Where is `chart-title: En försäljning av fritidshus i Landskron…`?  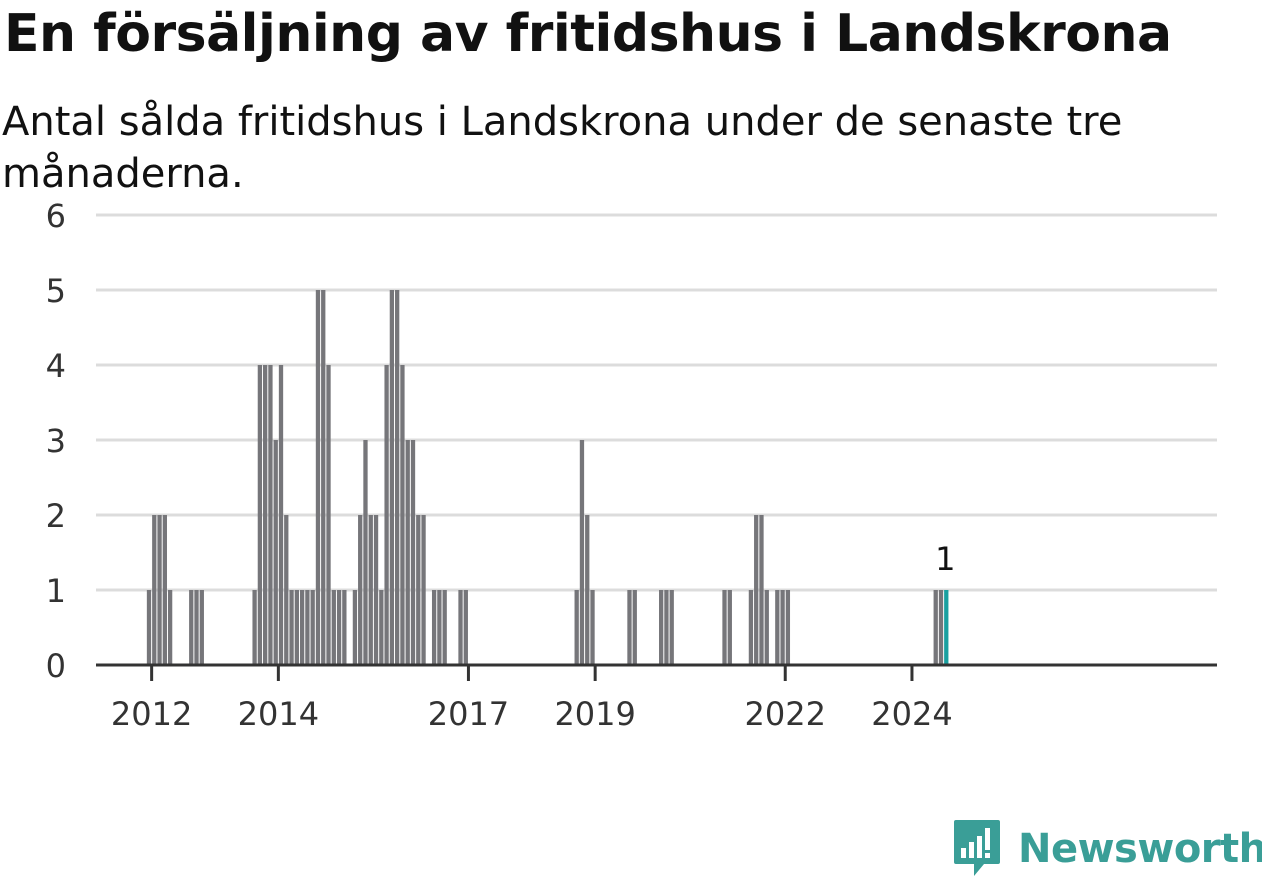
chart-title: En försäljning av fritidshus i Landskron… is located at coordinates (588, 34).